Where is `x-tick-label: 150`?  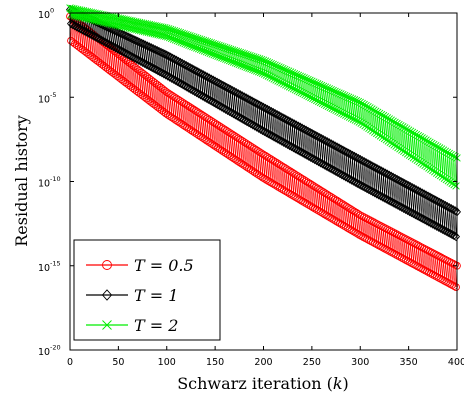
x-tick-label: 150 is located at coordinates (215, 362).